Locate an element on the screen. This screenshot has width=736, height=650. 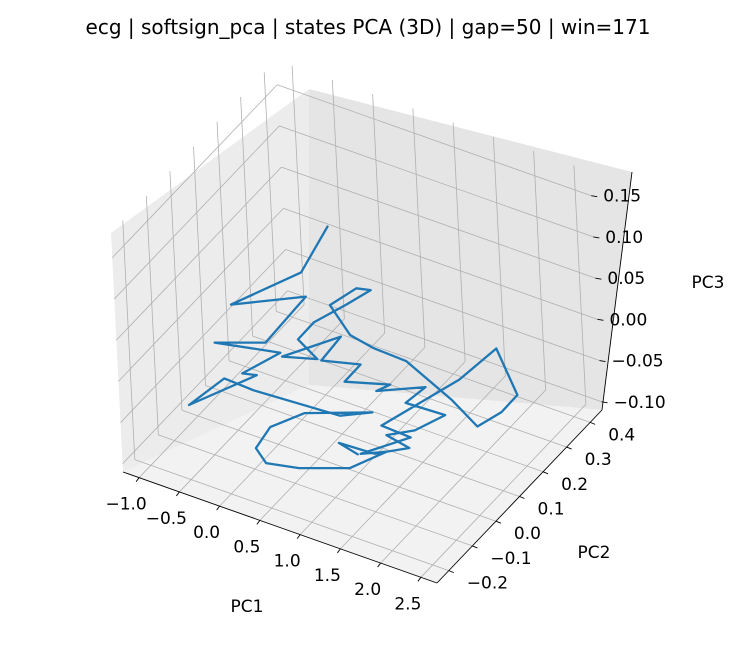
z-tick-label: 0.10 is located at coordinates (624, 238).